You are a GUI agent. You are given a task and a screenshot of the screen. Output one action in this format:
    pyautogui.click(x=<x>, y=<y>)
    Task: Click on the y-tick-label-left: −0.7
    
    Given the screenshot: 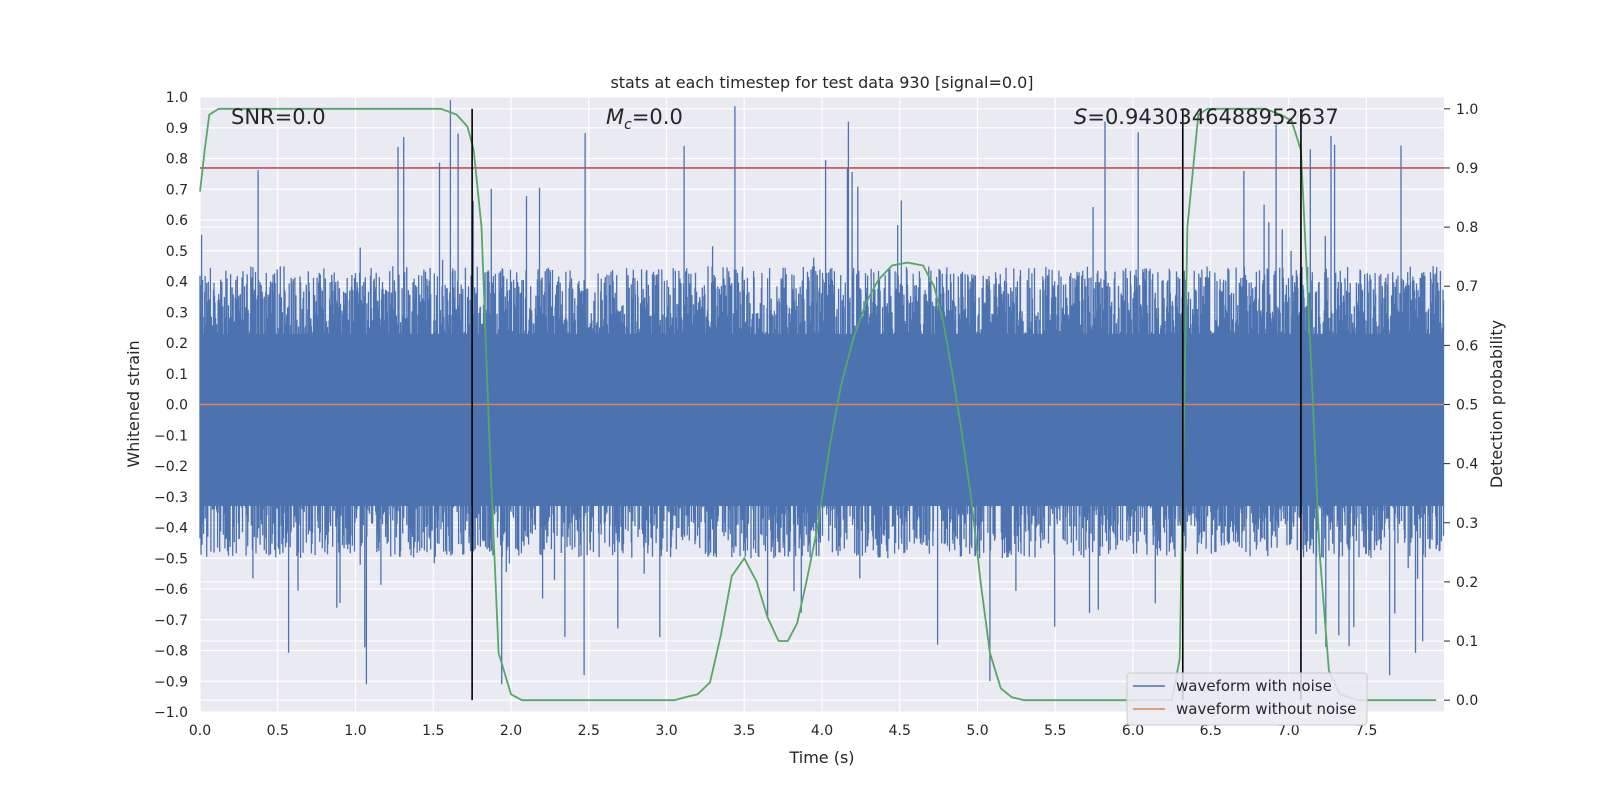 What is the action you would take?
    pyautogui.click(x=171, y=621)
    